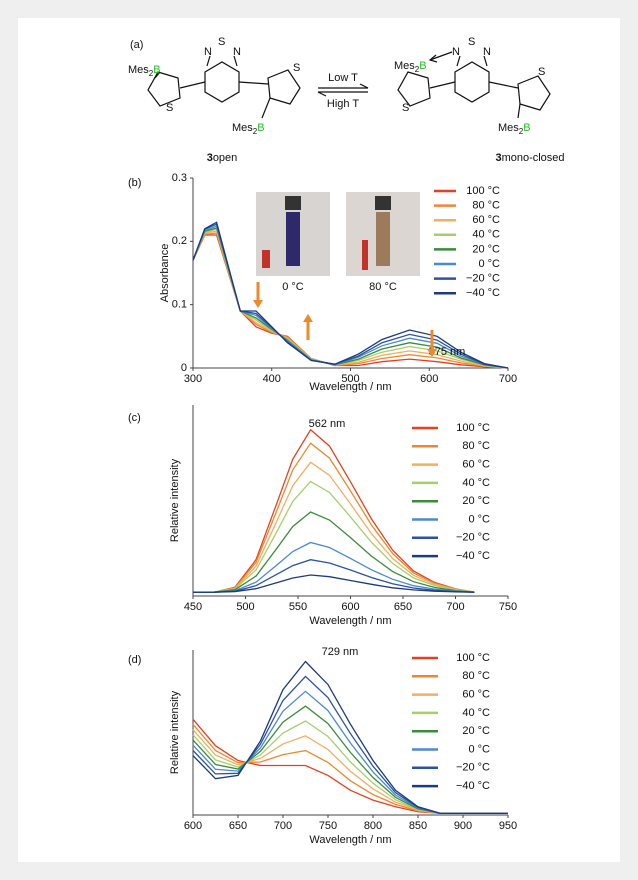 Image resolution: width=638 pixels, height=880 pixels. I want to click on y-tick-label: 0.2, so click(179, 241).